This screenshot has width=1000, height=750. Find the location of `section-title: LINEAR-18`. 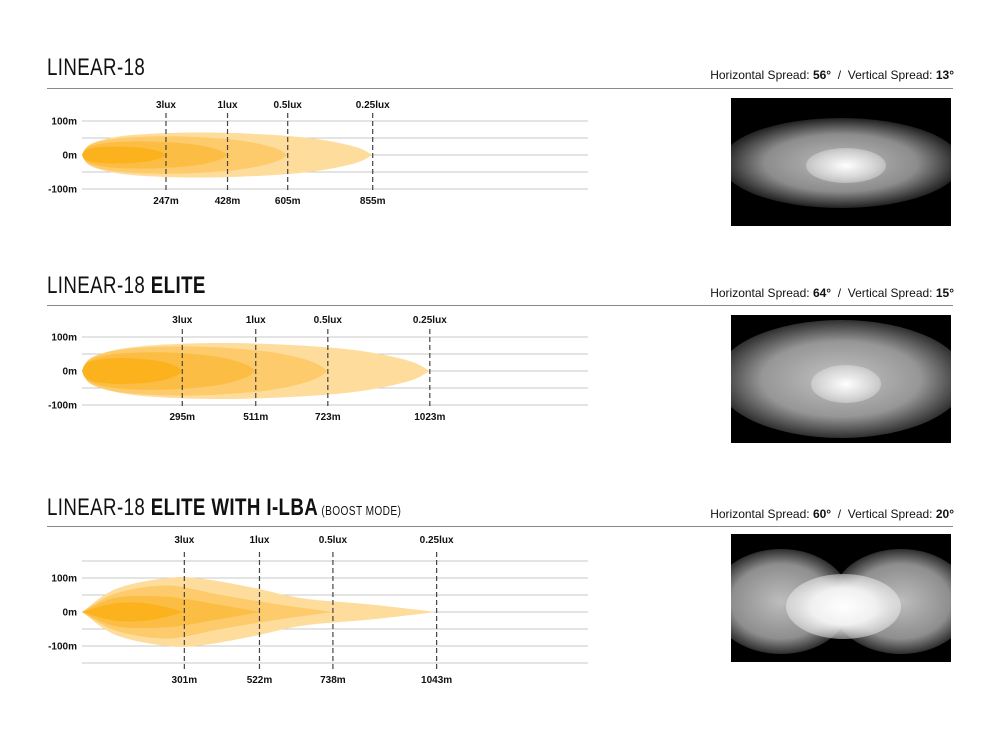

section-title: LINEAR-18 is located at coordinates (97, 68).